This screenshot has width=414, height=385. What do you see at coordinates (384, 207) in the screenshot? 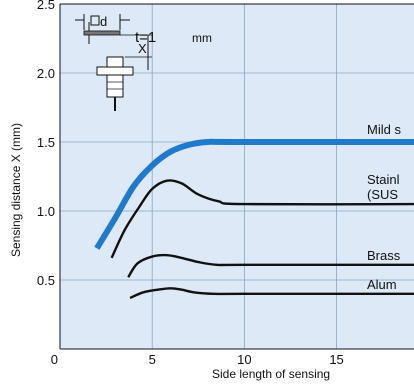
I see `series-labels: Mild s Stainl(SUS Brass Alum` at bounding box center [384, 207].